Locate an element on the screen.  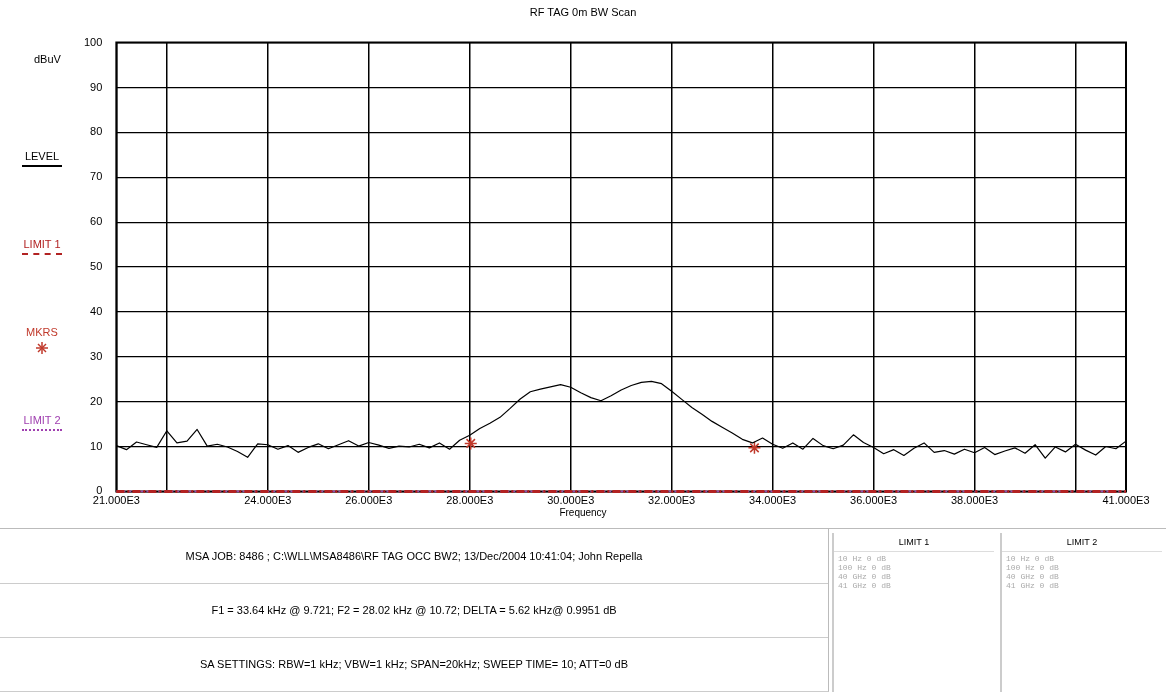
x-axis-title: Frequency is located at coordinates (583, 512).